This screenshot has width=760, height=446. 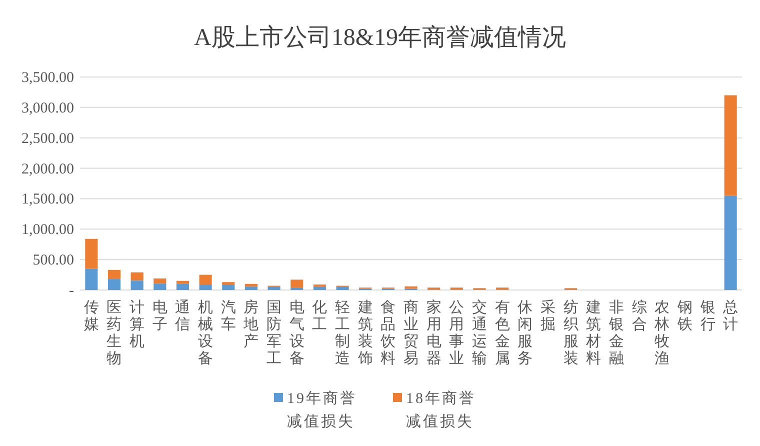 What do you see at coordinates (707, 316) in the screenshot?
I see `x-tick-label: 银行` at bounding box center [707, 316].